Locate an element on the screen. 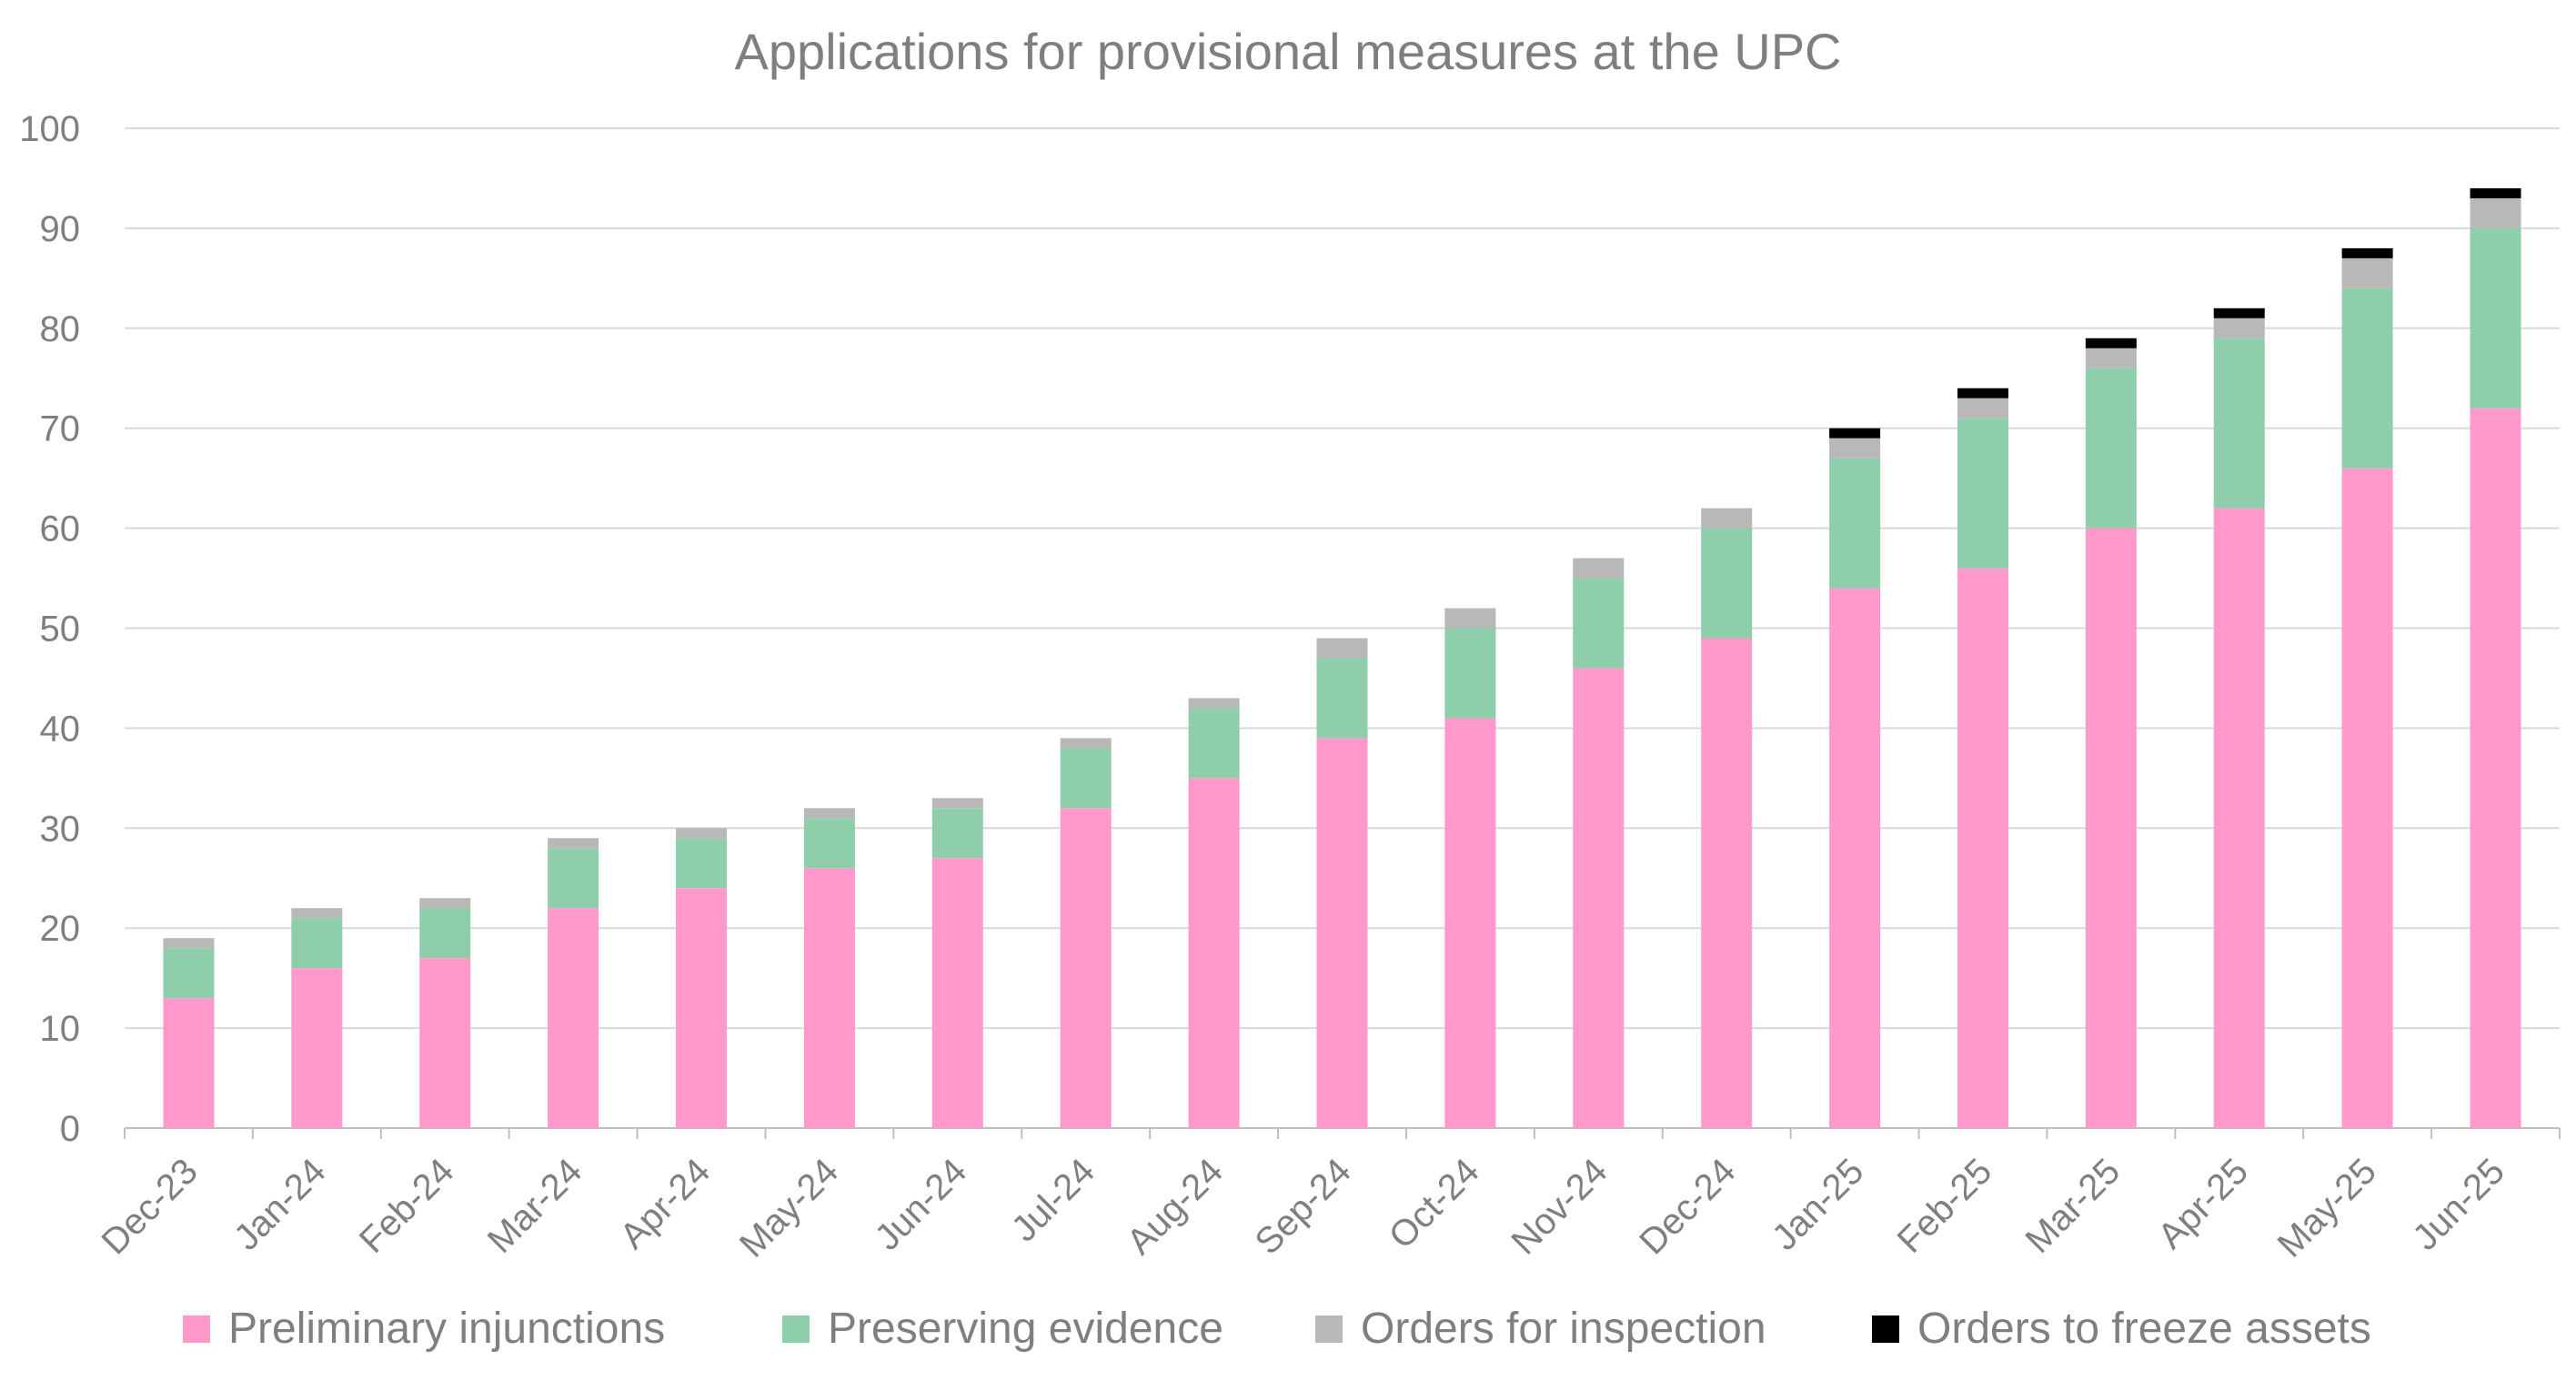 This screenshot has height=1391, width=2576. legend-label: Orders to freeze assets is located at coordinates (2144, 1329).